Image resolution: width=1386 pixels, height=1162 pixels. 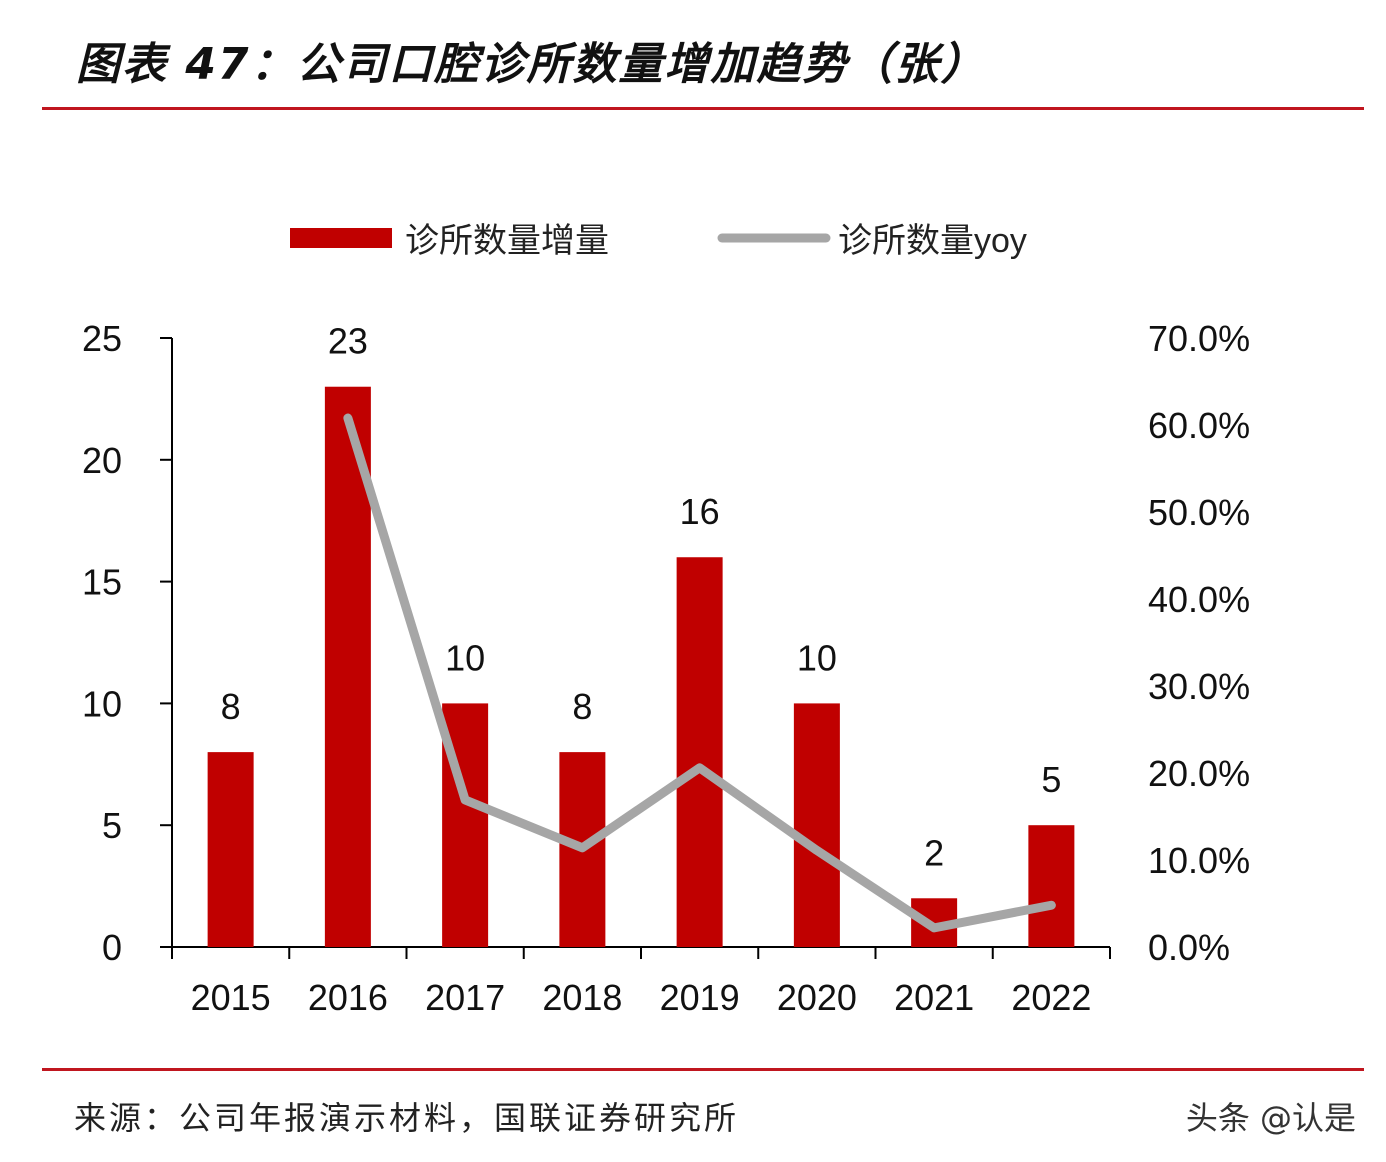 What do you see at coordinates (658, 241) in the screenshot?
I see `legend: 诊所数量增量 诊所数量yoy` at bounding box center [658, 241].